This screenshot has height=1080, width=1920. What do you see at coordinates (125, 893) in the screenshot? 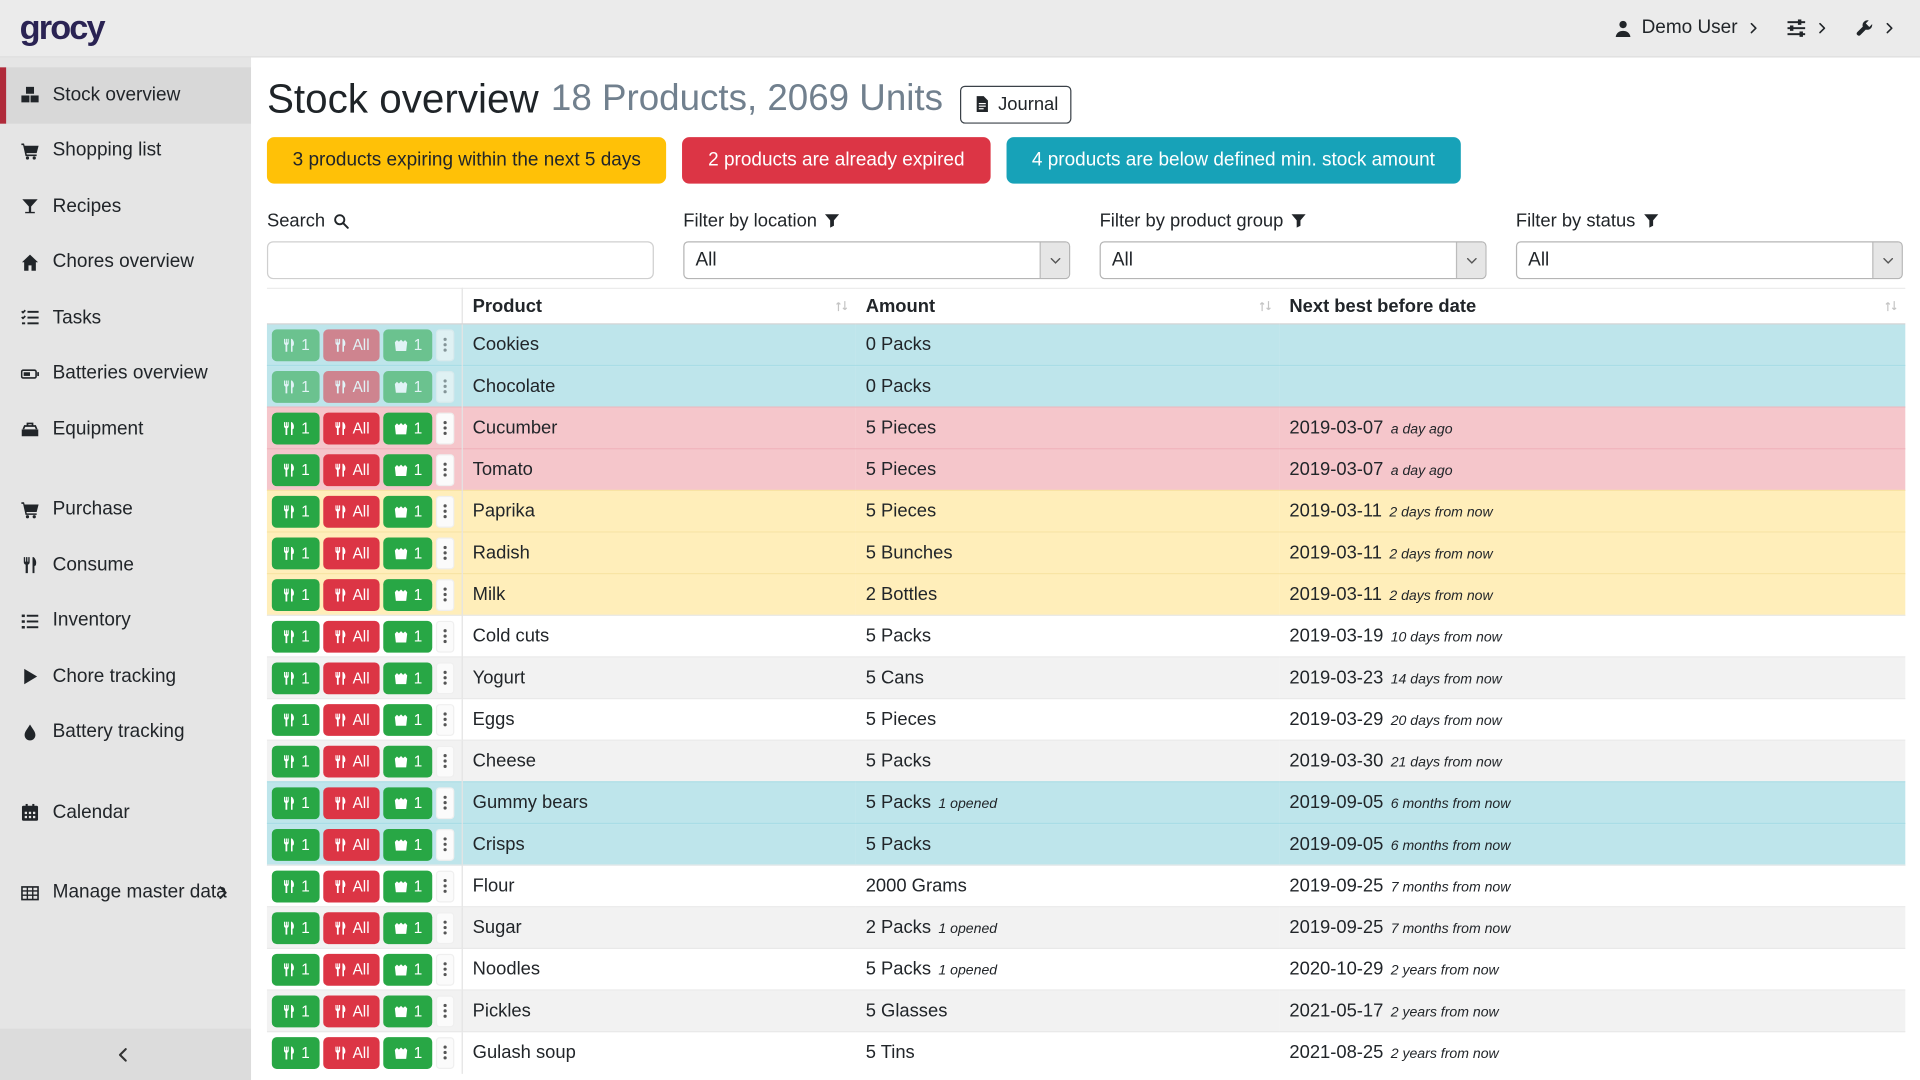
I see `sidebar-item-manage-master-data: Manage master data` at bounding box center [125, 893].